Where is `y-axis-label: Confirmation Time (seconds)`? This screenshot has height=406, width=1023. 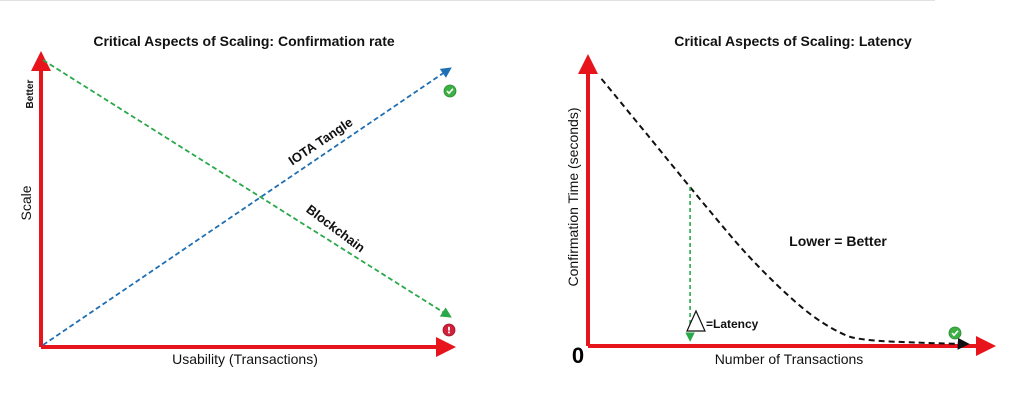
y-axis-label: Confirmation Time (seconds) is located at coordinates (573, 197).